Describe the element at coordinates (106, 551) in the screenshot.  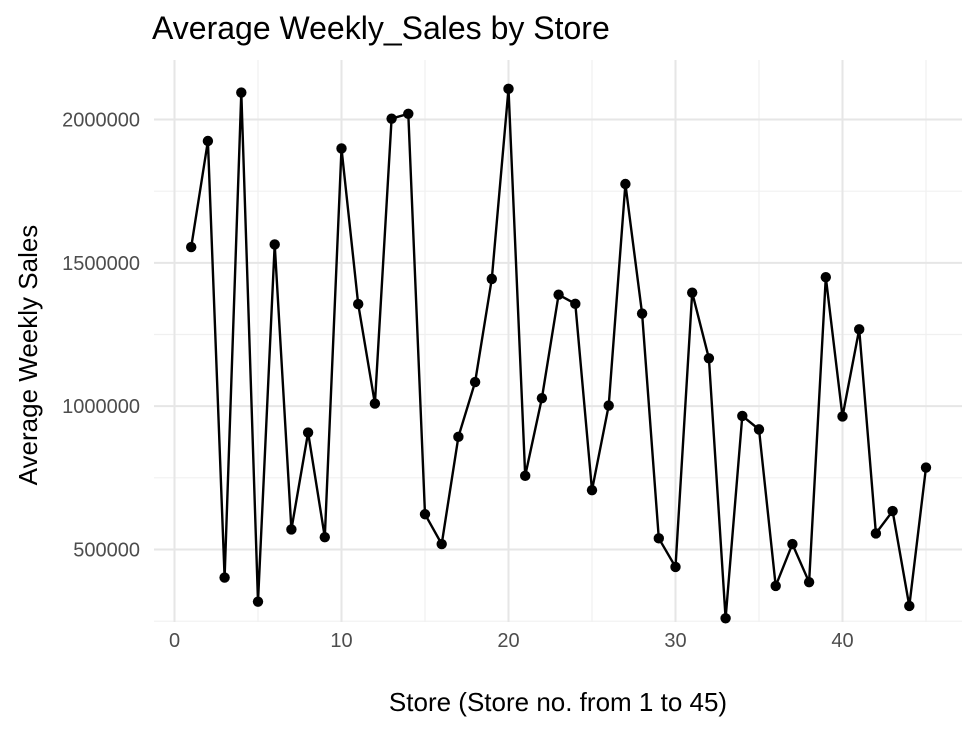
I see `y-tick-label: 500000` at that location.